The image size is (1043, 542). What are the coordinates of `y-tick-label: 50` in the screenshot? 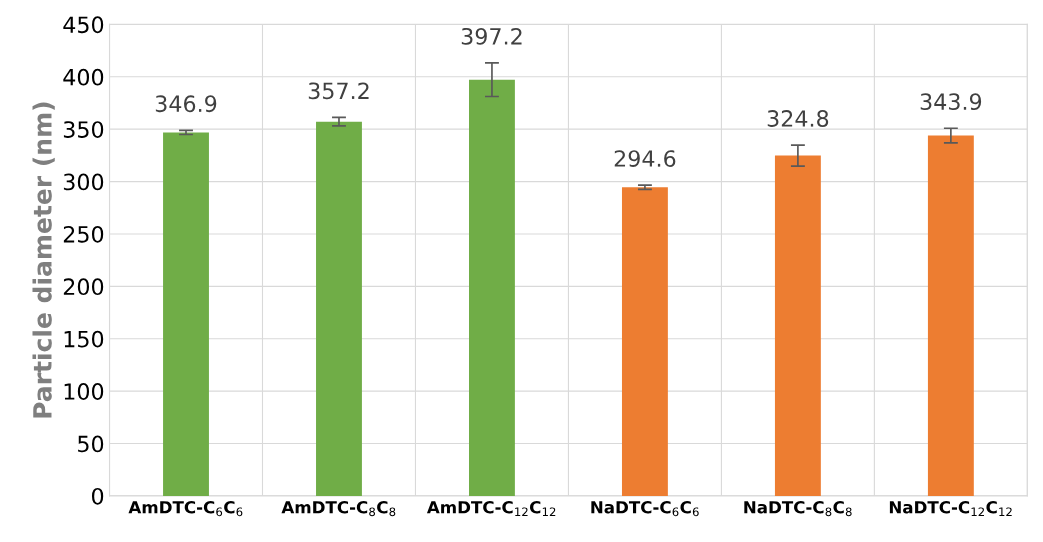 It's located at (91, 444).